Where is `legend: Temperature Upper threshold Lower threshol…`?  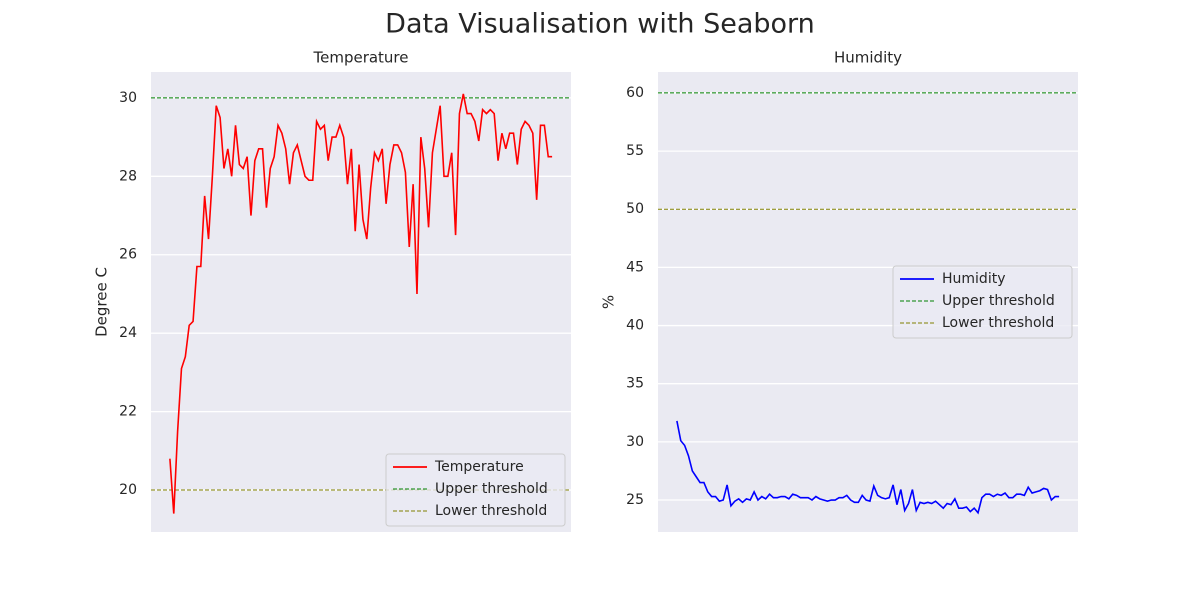 legend: Temperature Upper threshold Lower threshol… is located at coordinates (475, 490).